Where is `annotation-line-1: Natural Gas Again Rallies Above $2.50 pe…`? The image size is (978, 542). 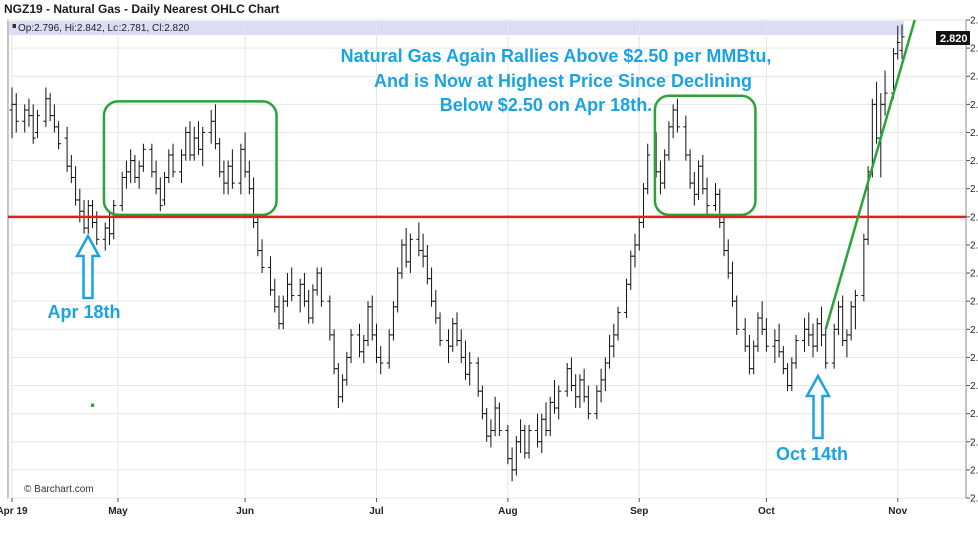 annotation-line-1: Natural Gas Again Rallies Above $2.50 pe… is located at coordinates (556, 56).